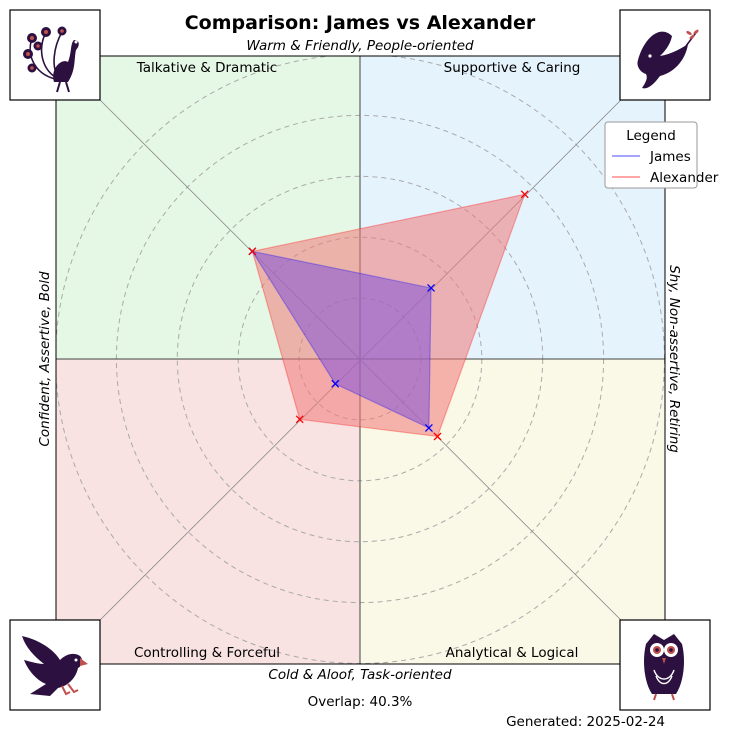  What do you see at coordinates (670, 157) in the screenshot?
I see `legend-entry-james: James` at bounding box center [670, 157].